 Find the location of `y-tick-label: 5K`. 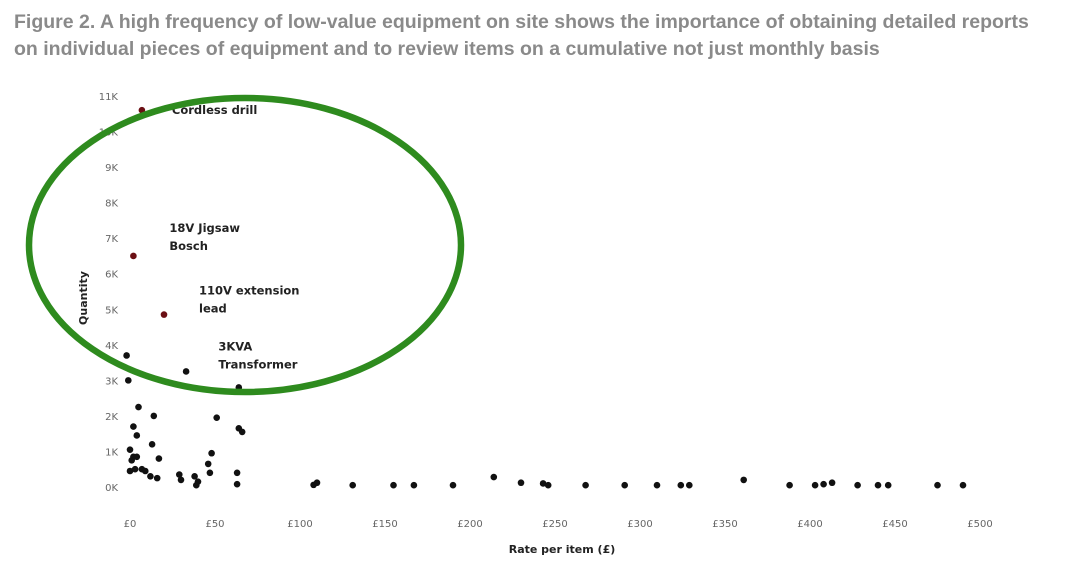

y-tick-label: 5K is located at coordinates (111, 310).